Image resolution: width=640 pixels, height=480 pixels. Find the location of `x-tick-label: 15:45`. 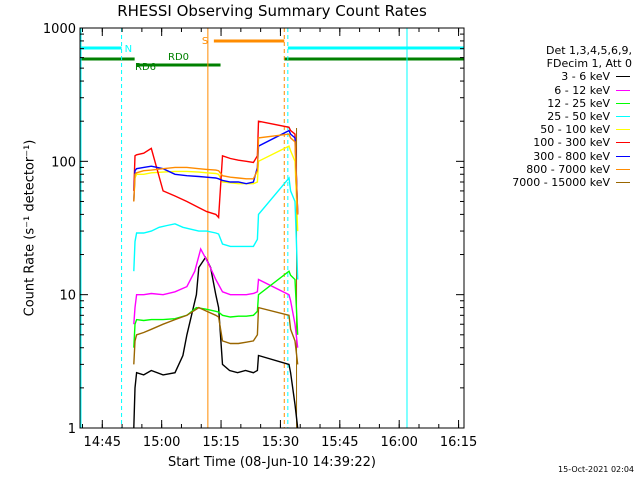

x-tick-label: 15:45 is located at coordinates (339, 442).